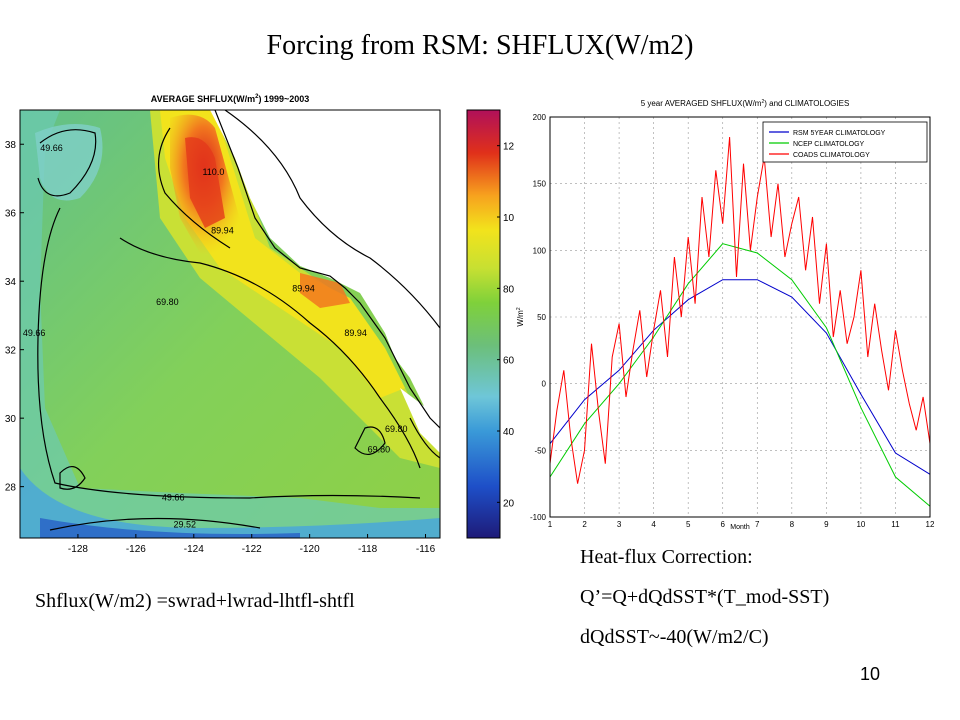  Describe the element at coordinates (11, 351) in the screenshot. I see `map-y-tick-label: 32` at that location.